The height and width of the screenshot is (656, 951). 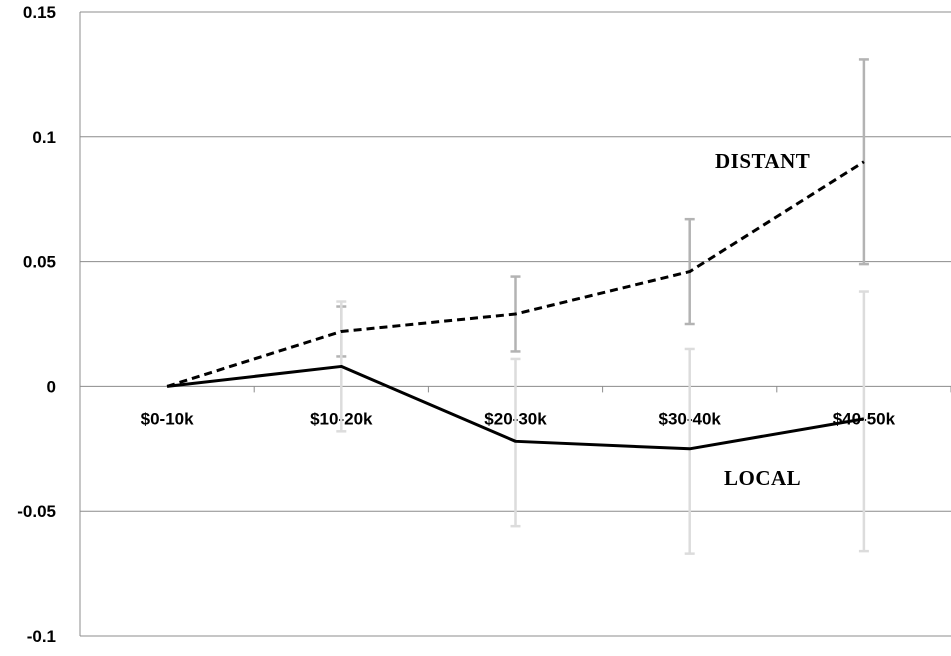 I want to click on y-tick-label: 0, so click(x=51, y=386).